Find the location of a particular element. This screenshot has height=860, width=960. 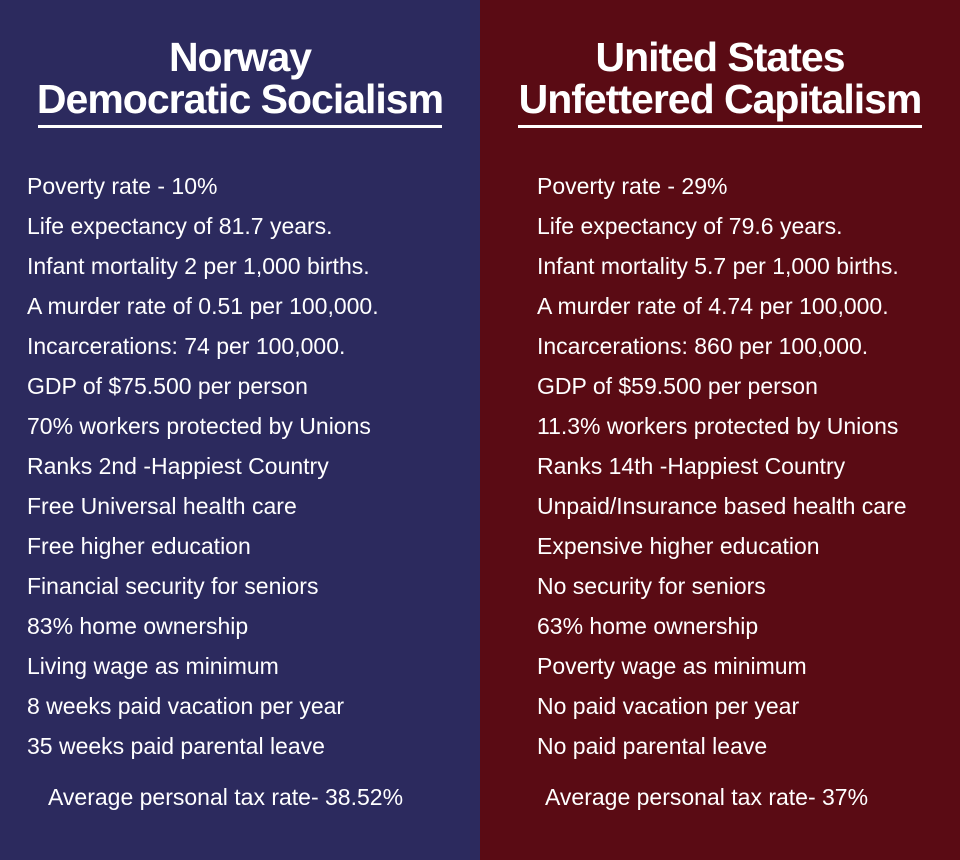

norway-fact: 35 weeks paid parental leave is located at coordinates (176, 746).